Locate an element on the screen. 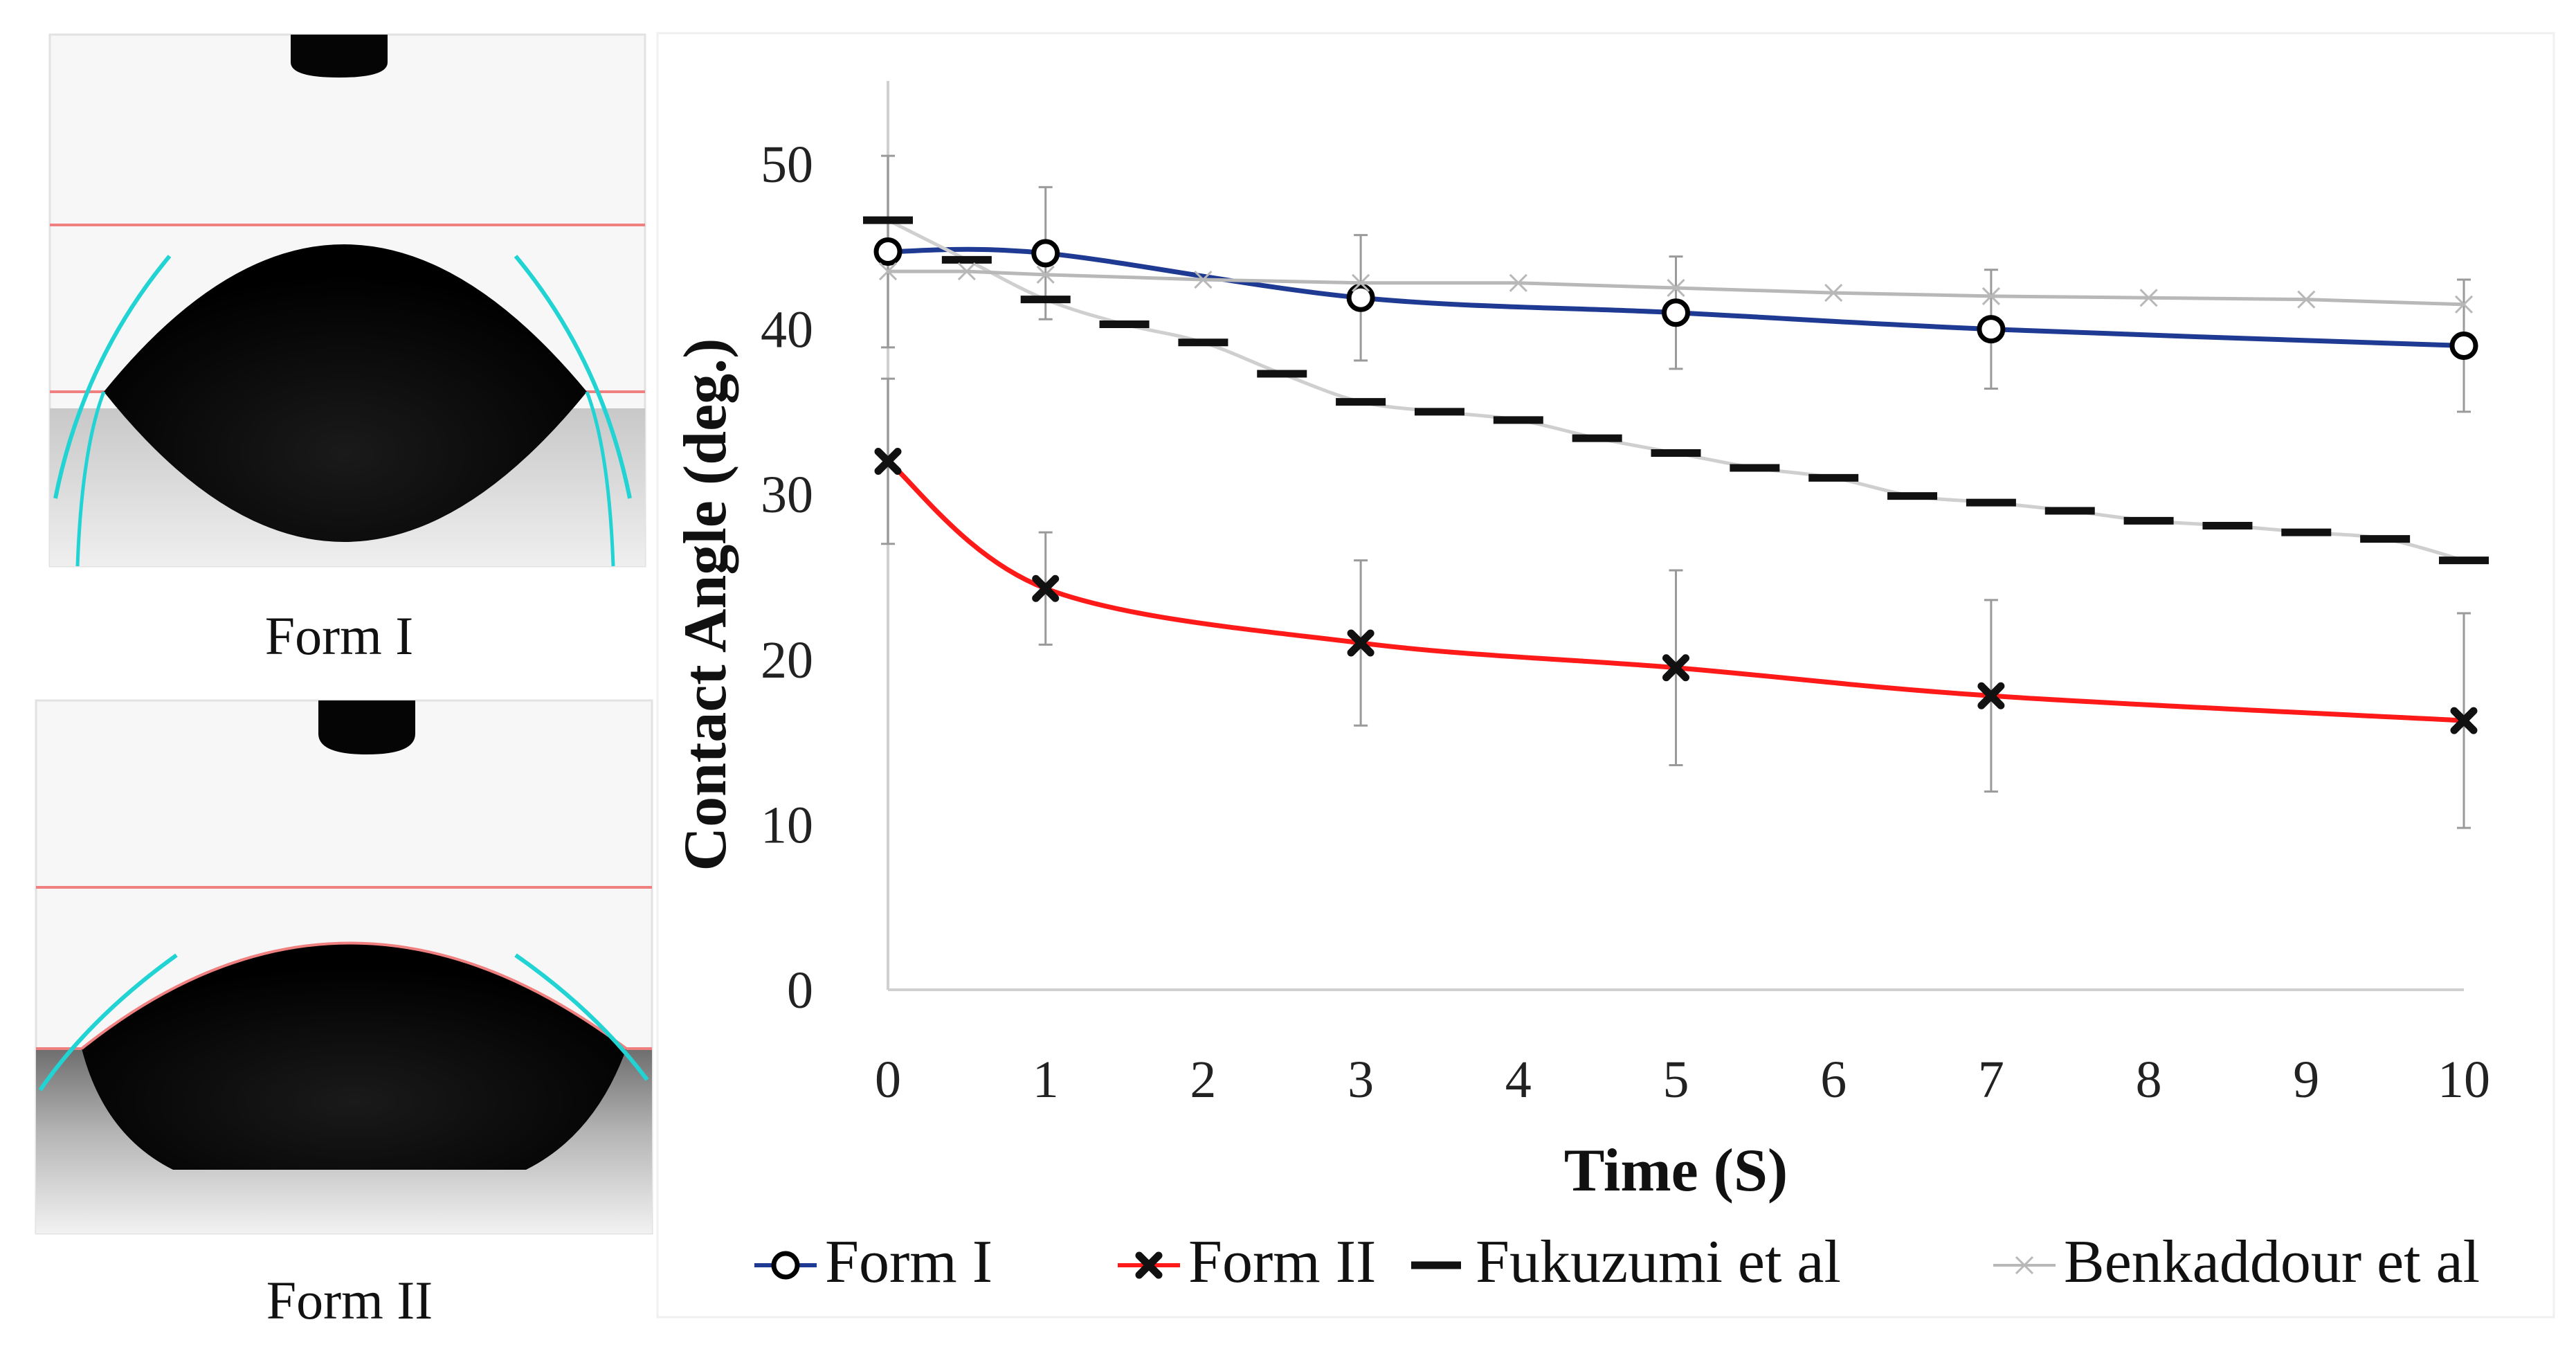 Image resolution: width=2576 pixels, height=1358 pixels. legend-item: Form II is located at coordinates (1247, 1262).